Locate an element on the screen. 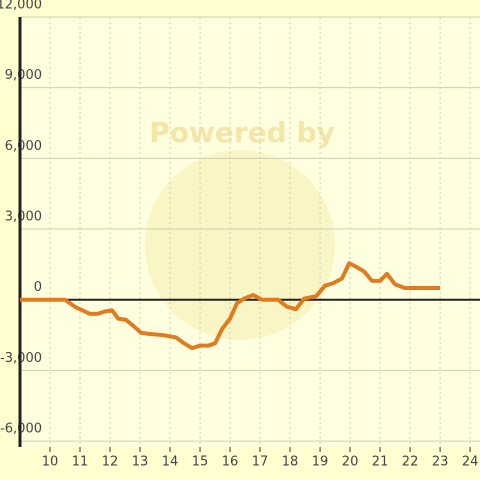 The height and width of the screenshot is (480, 480). x-tick-label: 18 is located at coordinates (290, 462).